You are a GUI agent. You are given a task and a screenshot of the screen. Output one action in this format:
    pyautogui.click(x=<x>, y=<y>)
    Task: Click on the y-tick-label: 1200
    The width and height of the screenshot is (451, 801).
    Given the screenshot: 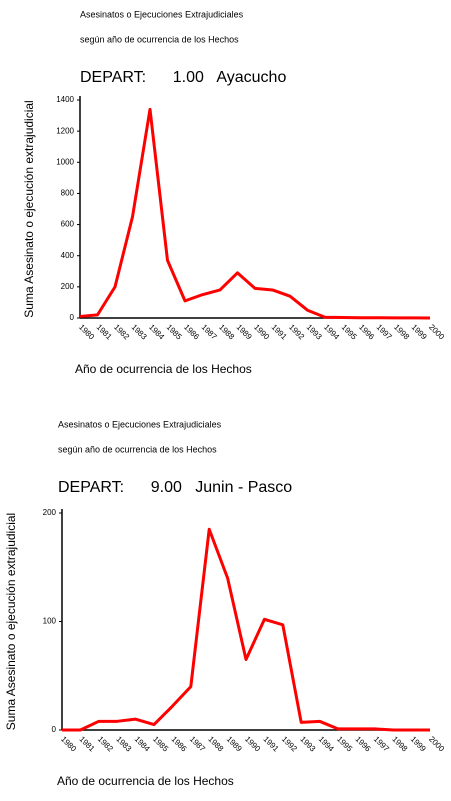 What is the action you would take?
    pyautogui.click(x=65, y=130)
    